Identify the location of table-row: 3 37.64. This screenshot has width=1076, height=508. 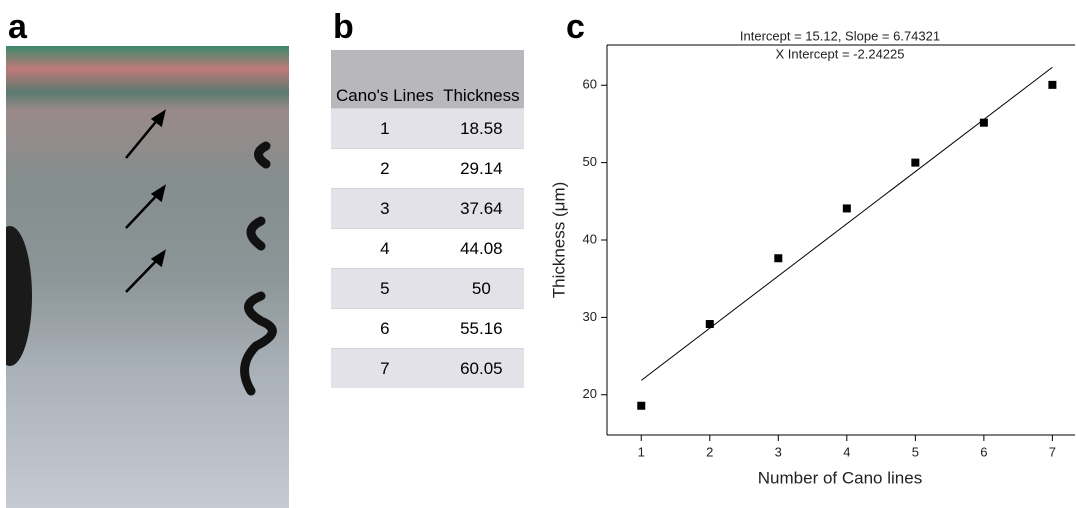
(427, 208).